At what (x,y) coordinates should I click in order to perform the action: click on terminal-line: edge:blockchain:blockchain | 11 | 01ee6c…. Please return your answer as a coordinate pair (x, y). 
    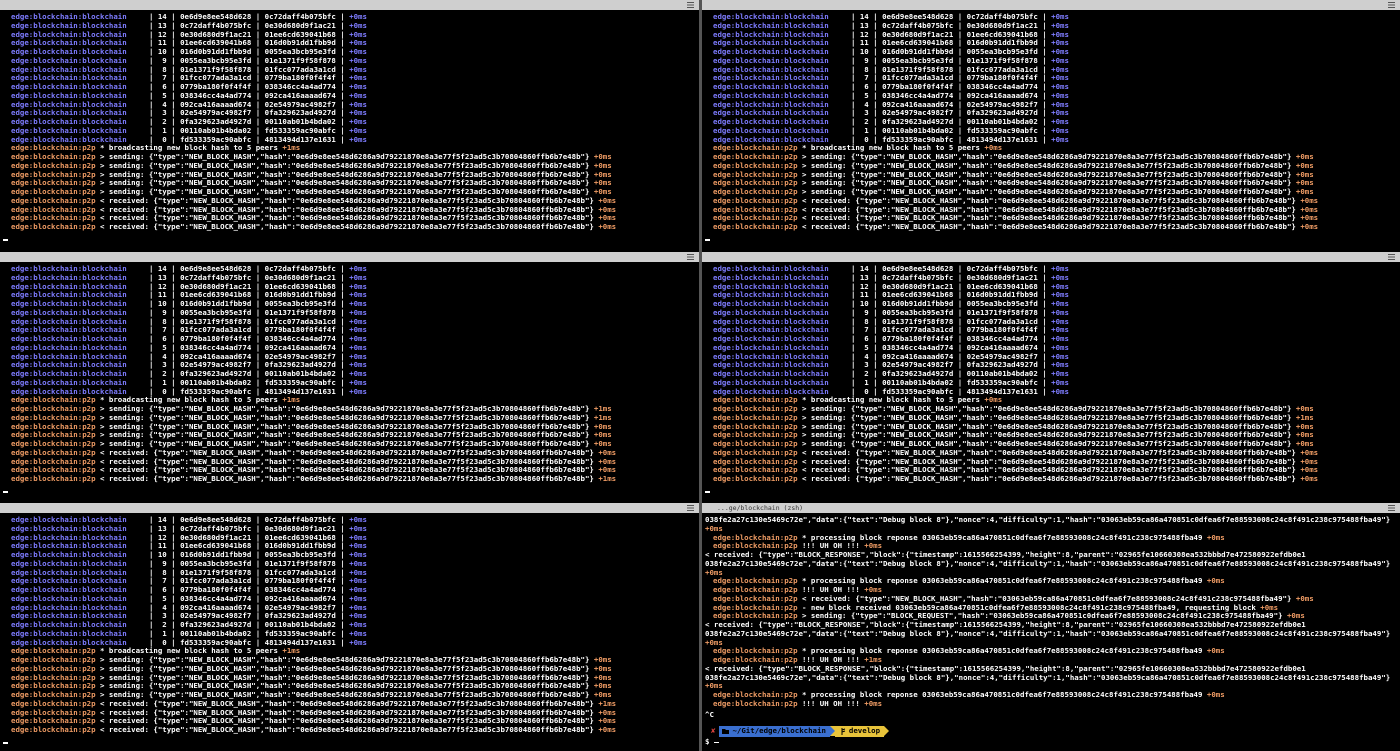
    Looking at the image, I should click on (1051, 43).